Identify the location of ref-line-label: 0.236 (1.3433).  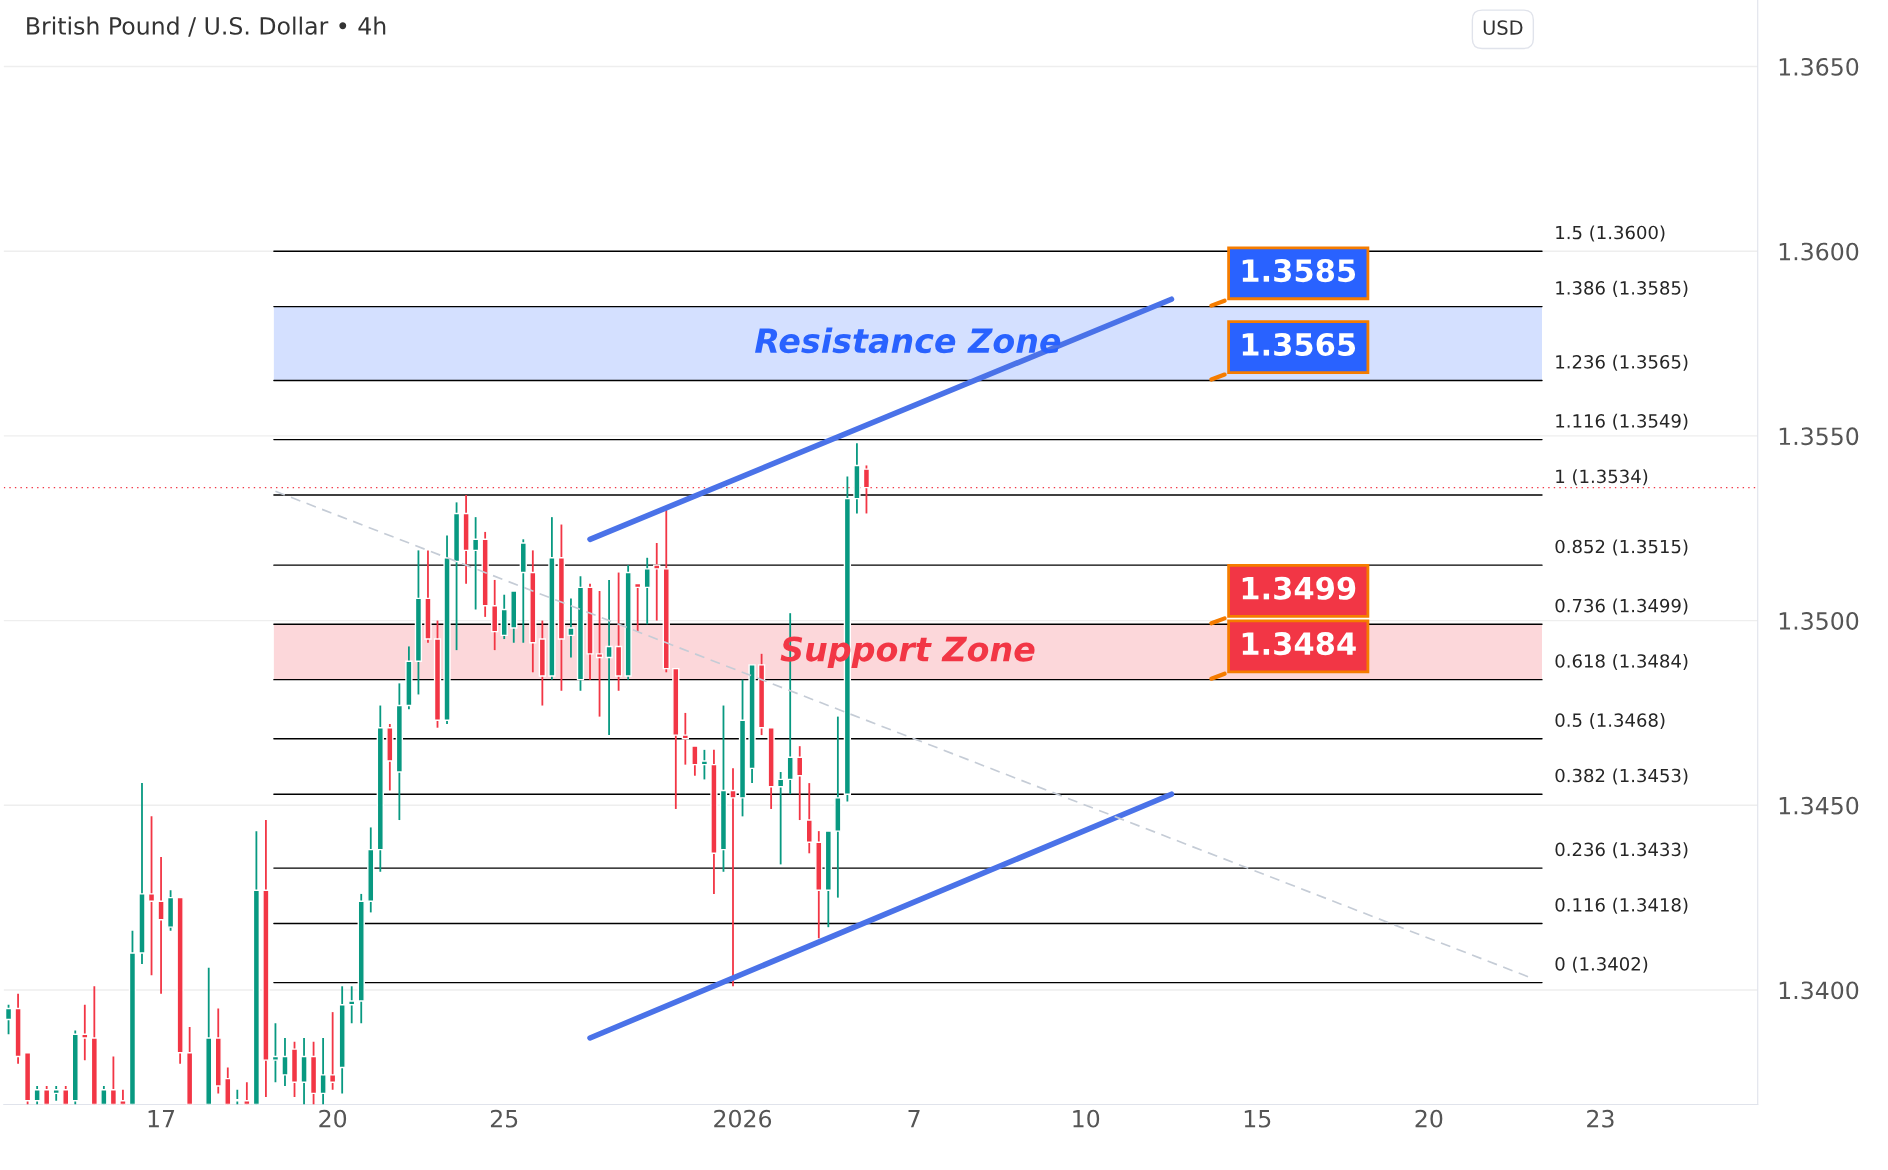
(1621, 850).